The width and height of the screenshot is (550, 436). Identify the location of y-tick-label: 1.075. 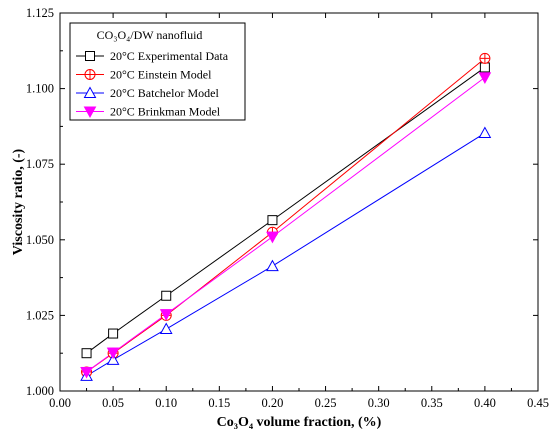
(40, 164).